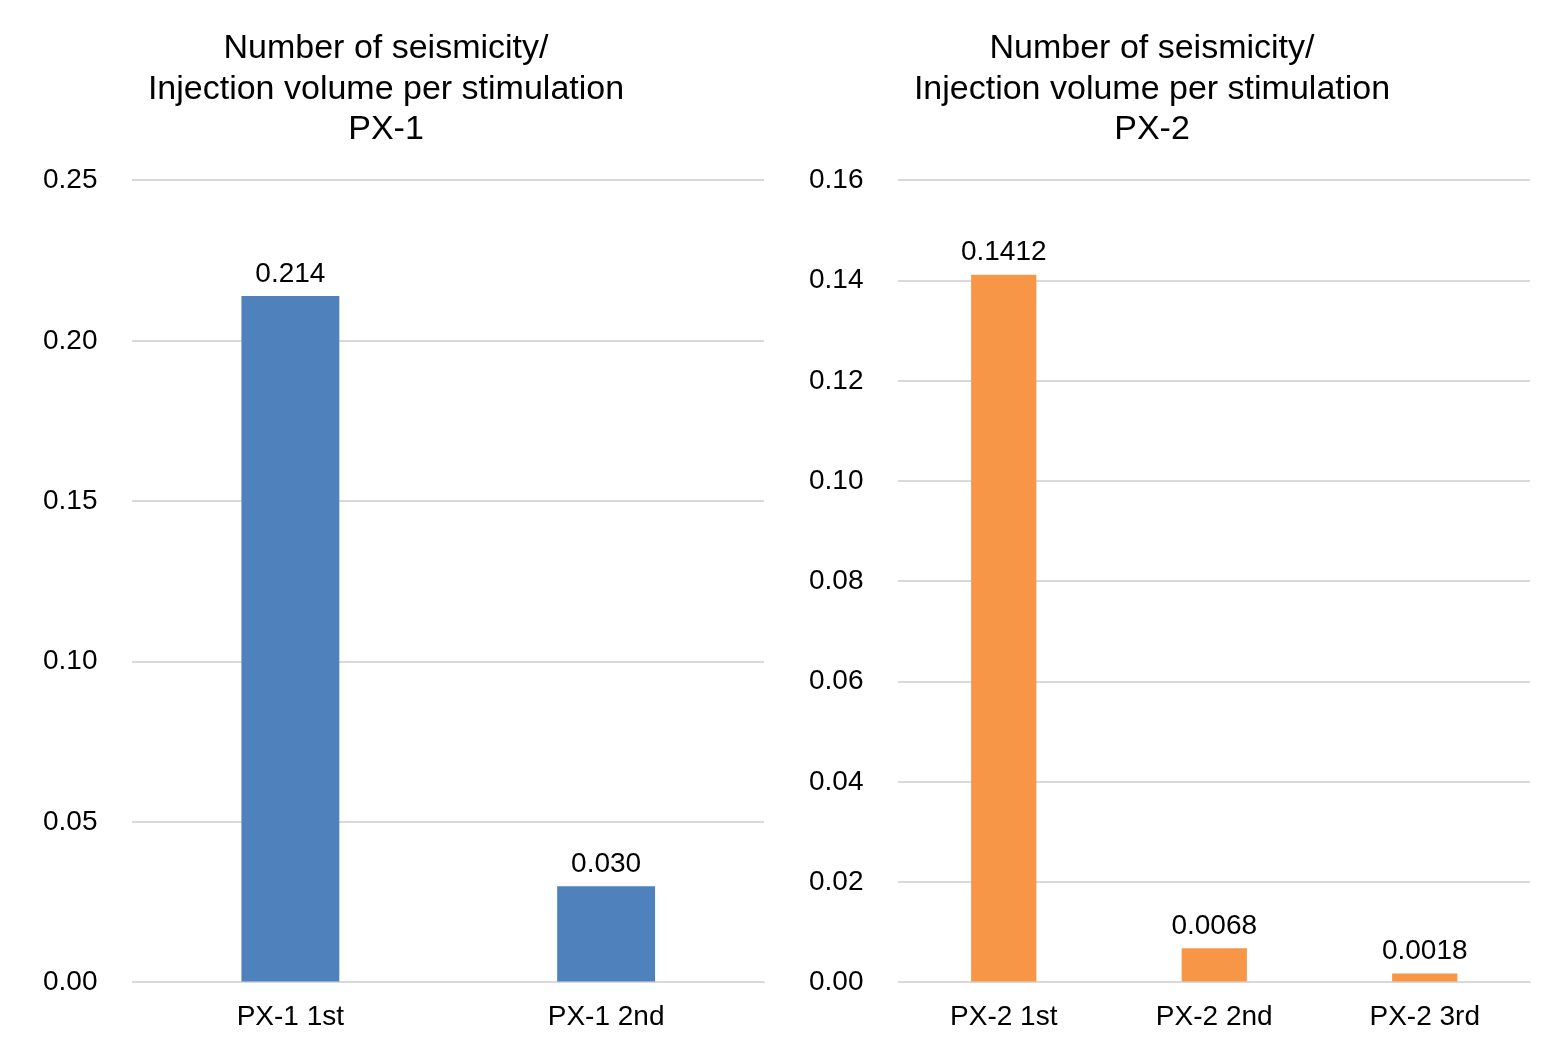  I want to click on y-tick-label: 0.04, so click(836, 780).